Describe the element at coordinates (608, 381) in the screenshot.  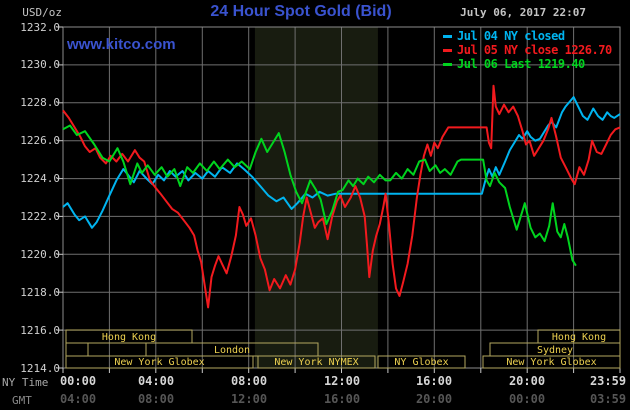
I see `ny-time-tick-label: 23:59` at that location.